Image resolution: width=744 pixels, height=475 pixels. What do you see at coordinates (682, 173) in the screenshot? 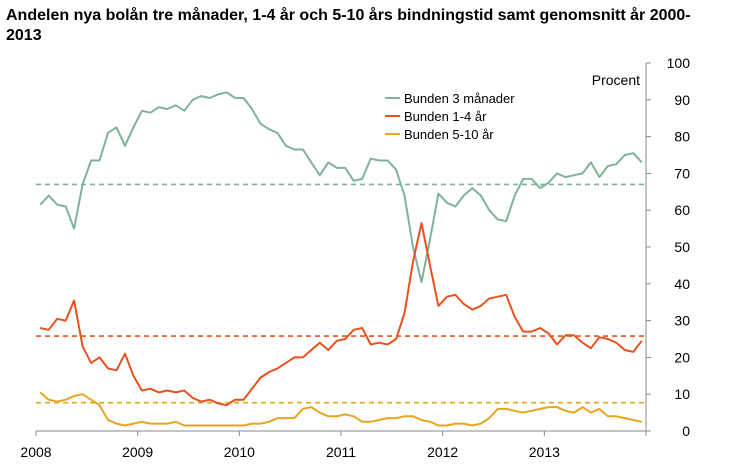
I see `y-tick-label: 70` at bounding box center [682, 173].